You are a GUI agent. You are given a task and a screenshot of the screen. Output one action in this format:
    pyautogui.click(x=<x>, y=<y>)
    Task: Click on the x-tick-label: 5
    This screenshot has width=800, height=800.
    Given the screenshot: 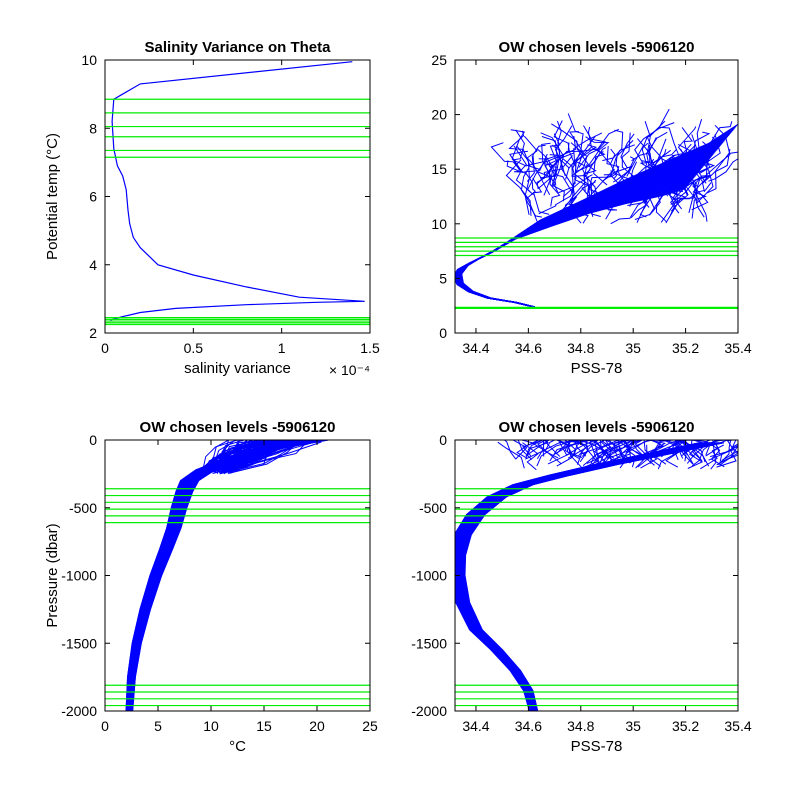 What is the action you would take?
    pyautogui.click(x=158, y=726)
    